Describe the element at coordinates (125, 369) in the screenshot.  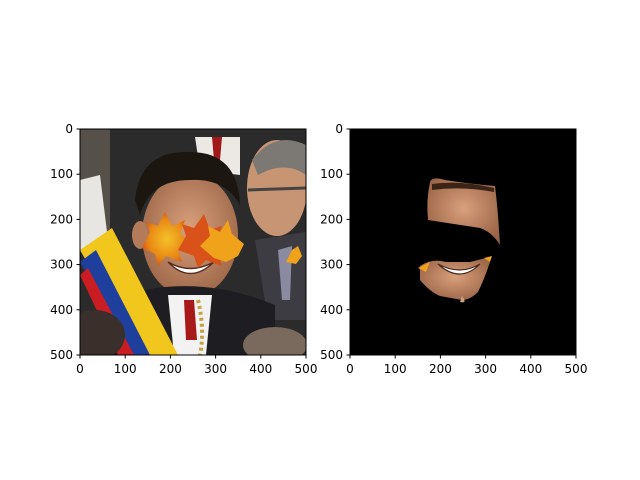
I see `x-tick-label-left: 100` at that location.